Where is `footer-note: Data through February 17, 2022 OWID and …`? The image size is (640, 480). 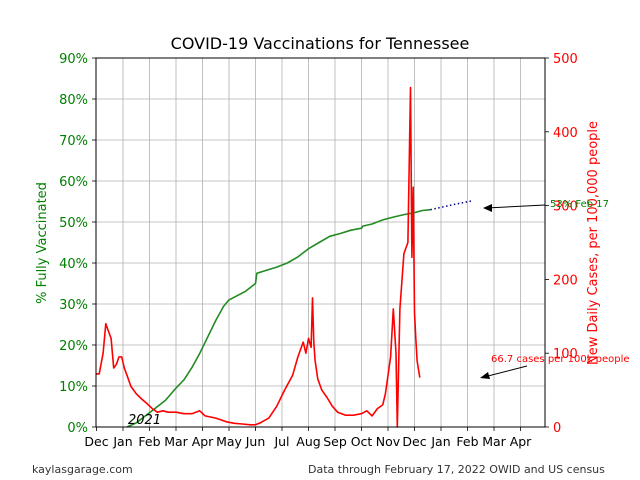 footer-note: Data through February 17, 2022 OWID and … is located at coordinates (456, 469).